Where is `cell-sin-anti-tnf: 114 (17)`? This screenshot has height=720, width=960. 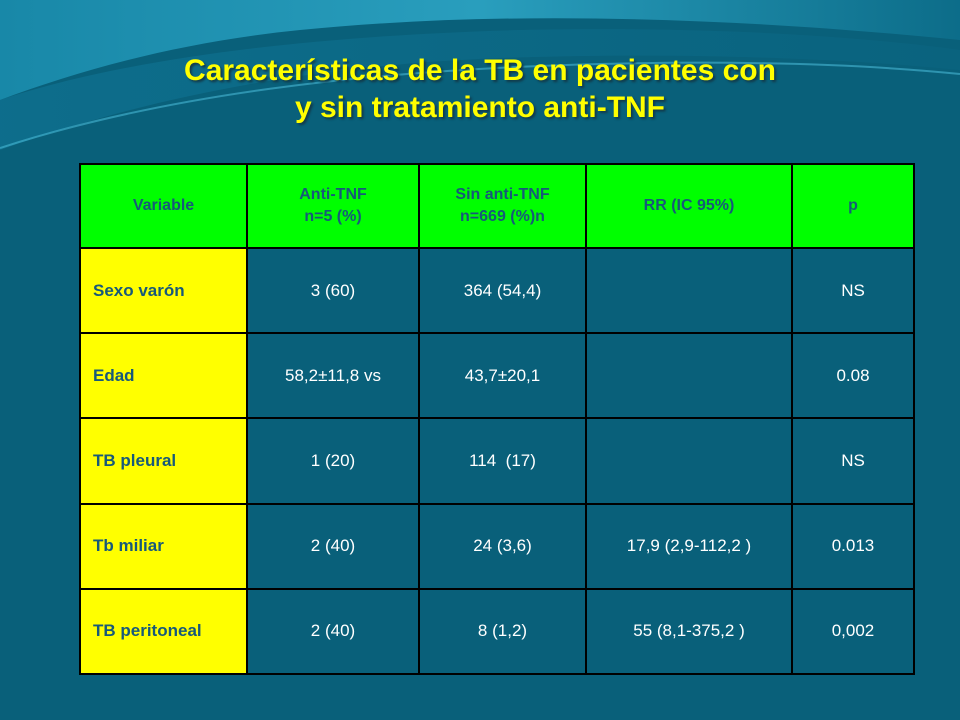
cell-sin-anti-tnf: 114 (17) is located at coordinates (502, 461).